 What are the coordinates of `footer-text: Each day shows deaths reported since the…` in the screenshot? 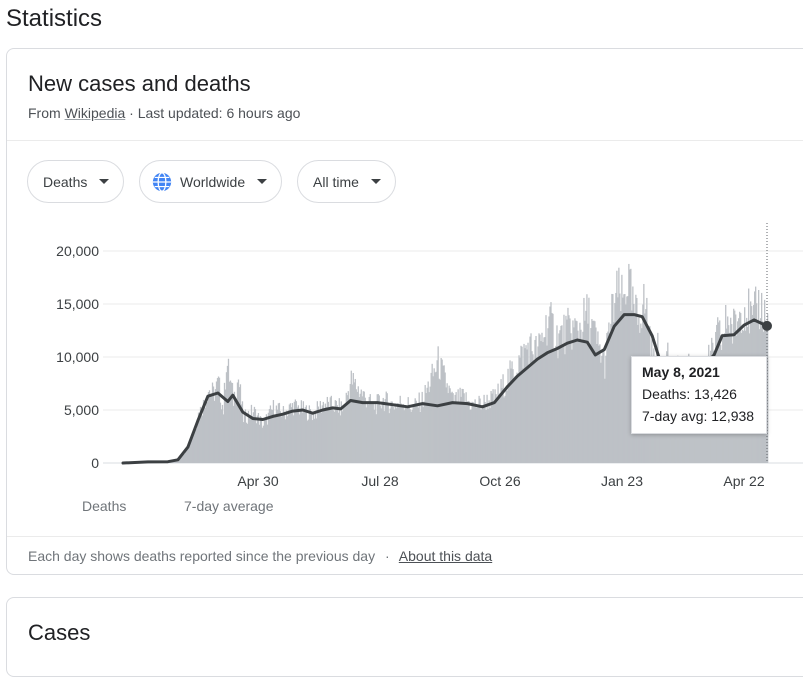 It's located at (202, 556).